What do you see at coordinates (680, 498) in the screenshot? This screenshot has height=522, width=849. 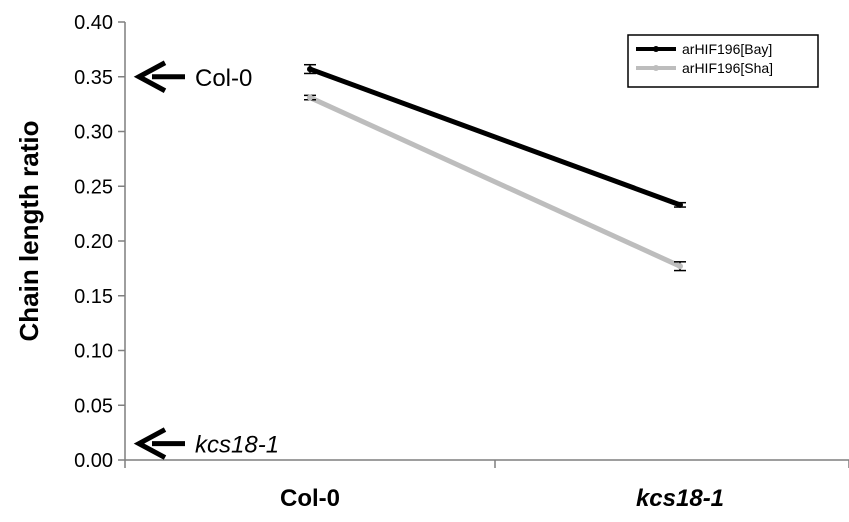 I see `x-tick-label: kcs18-1` at bounding box center [680, 498].